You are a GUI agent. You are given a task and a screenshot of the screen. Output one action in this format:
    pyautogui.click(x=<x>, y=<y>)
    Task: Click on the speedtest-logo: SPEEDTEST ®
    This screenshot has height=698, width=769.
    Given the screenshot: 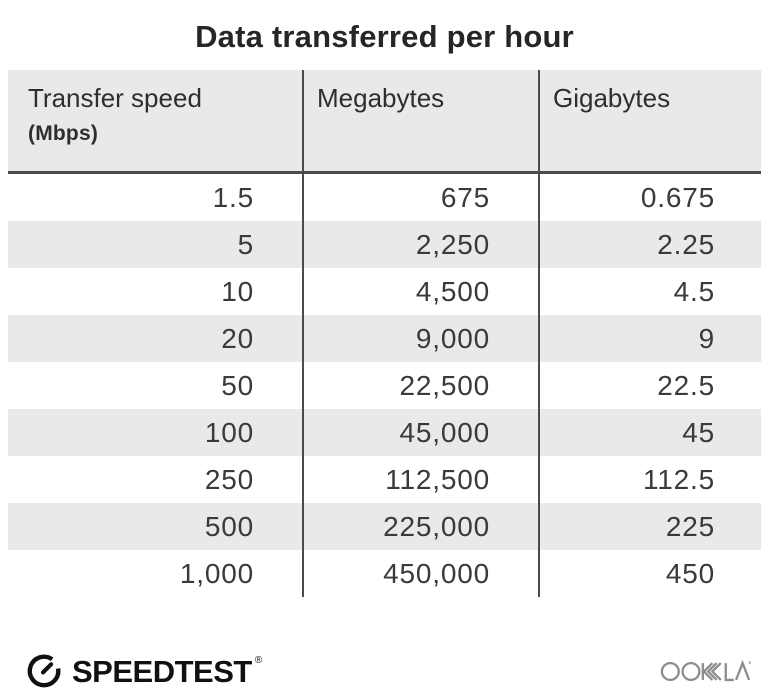 What is the action you would take?
    pyautogui.click(x=143, y=672)
    